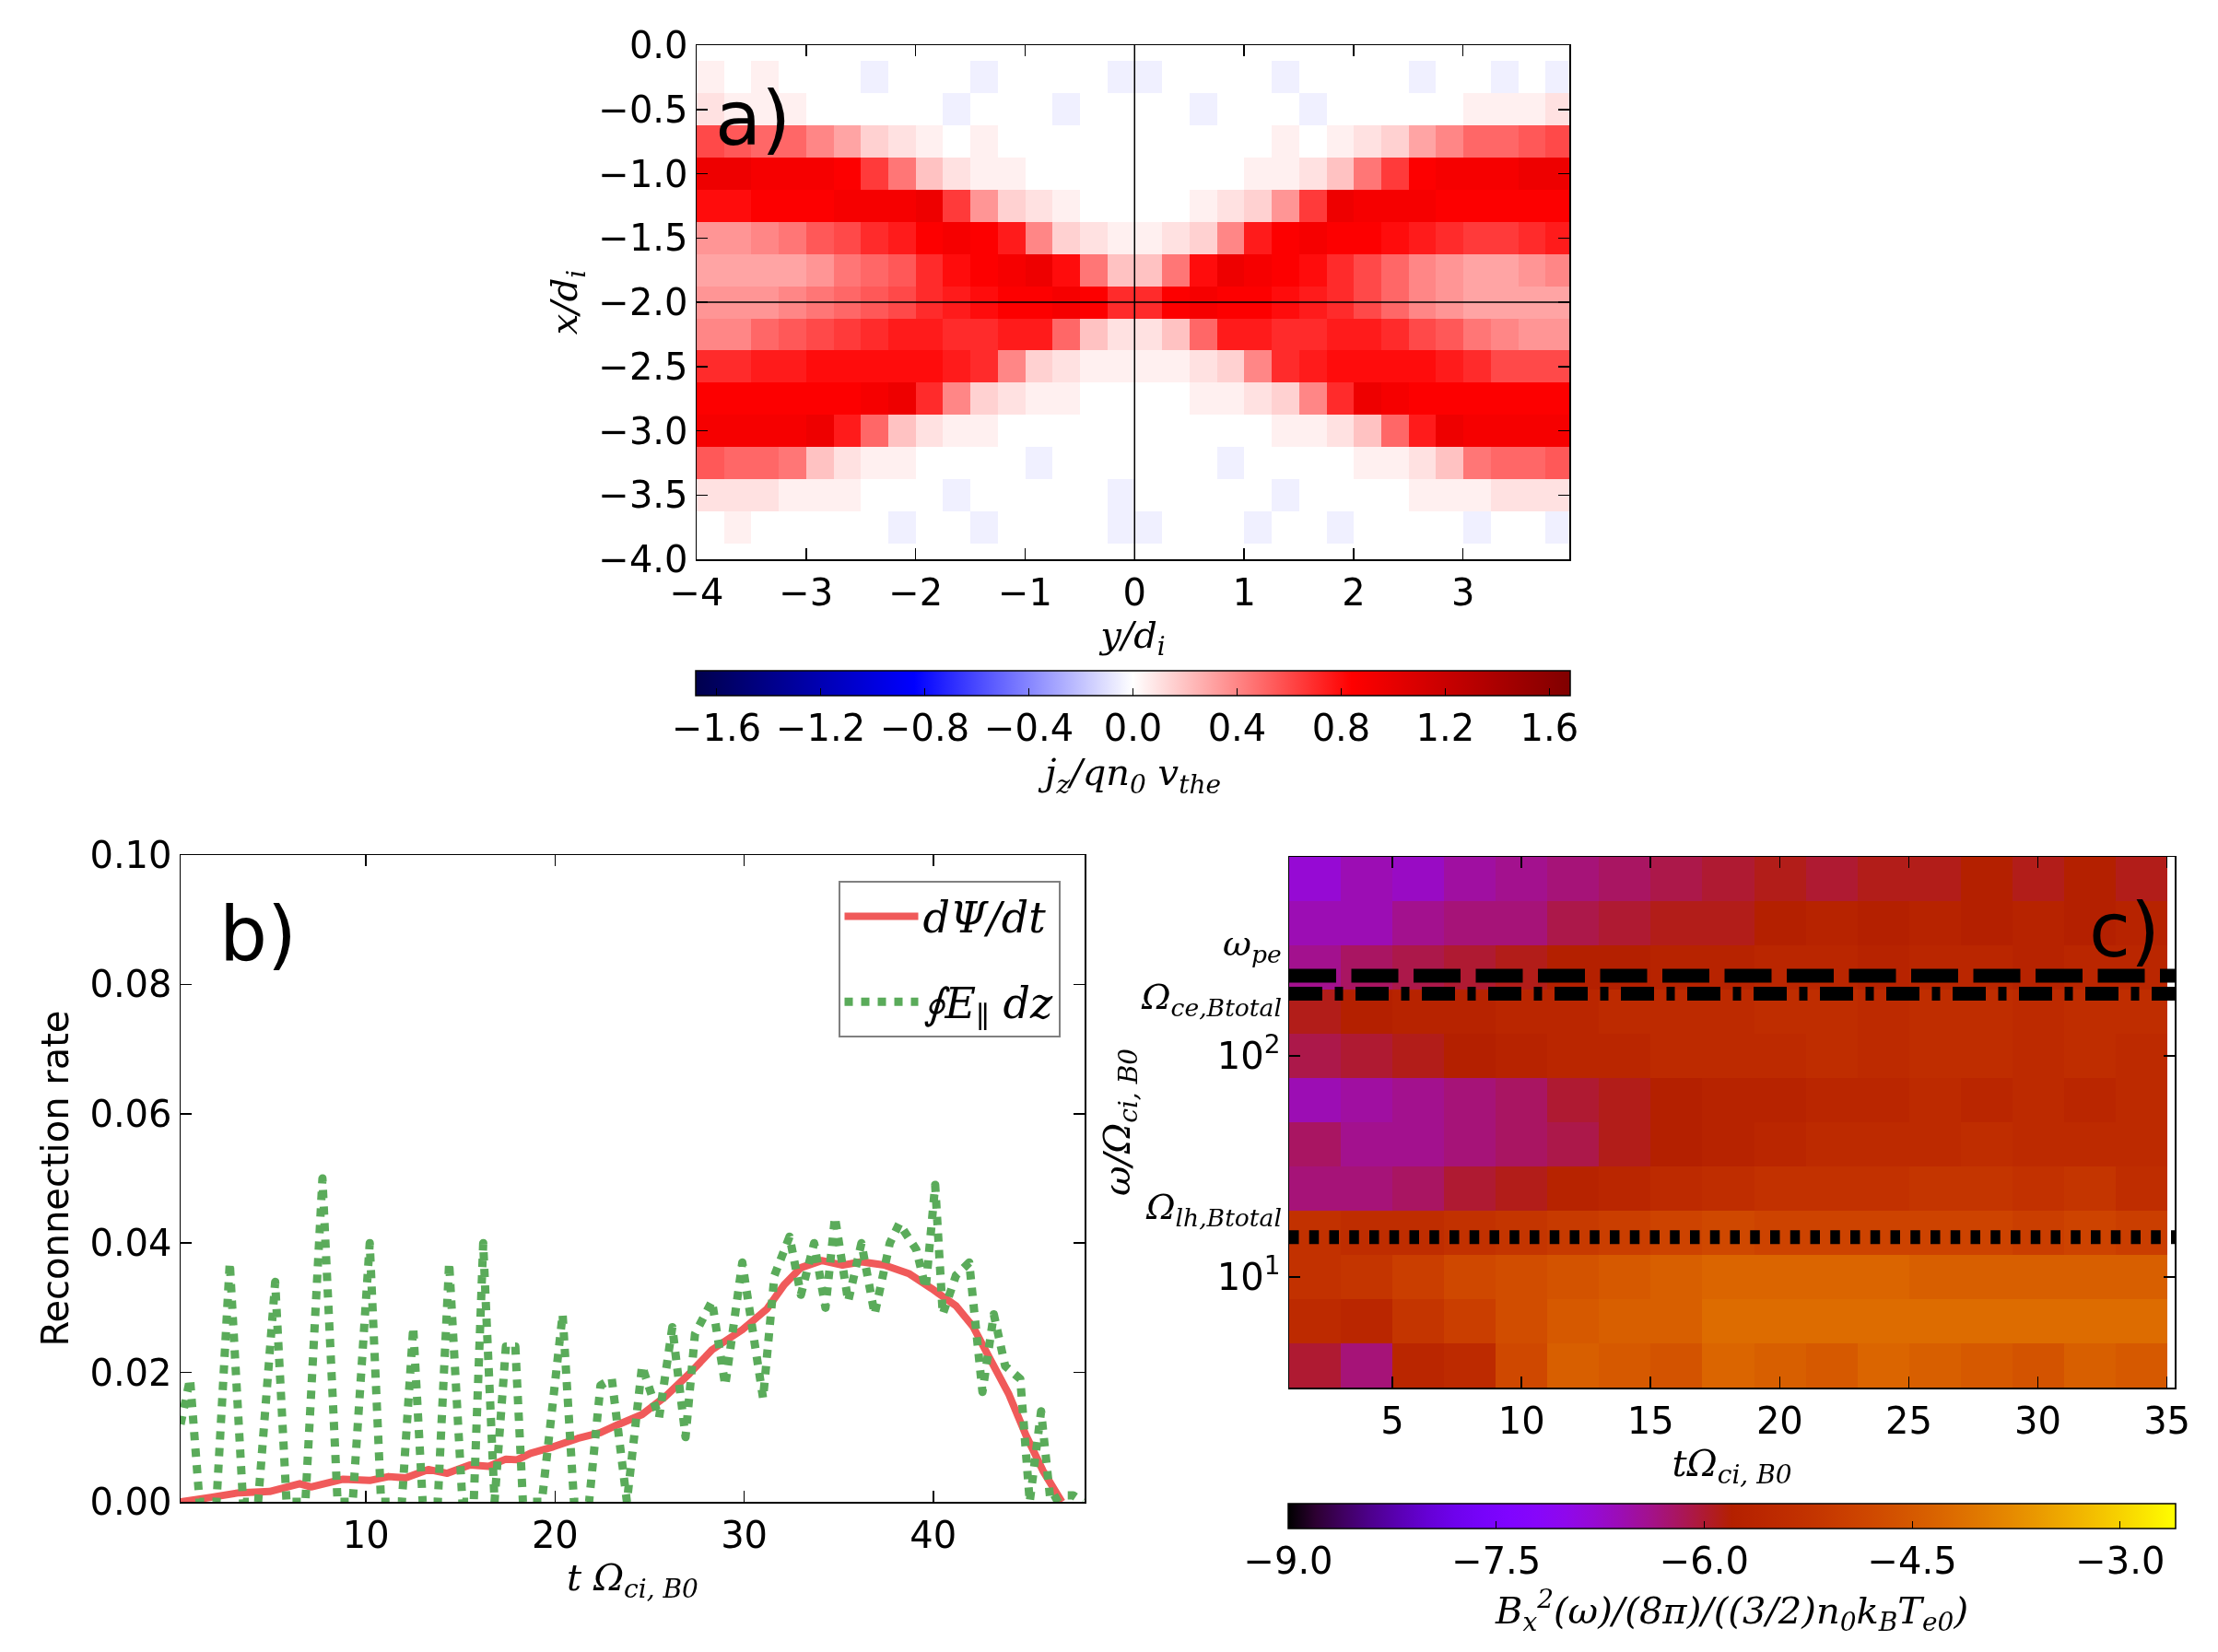 Image resolution: width=2218 pixels, height=1652 pixels. Describe the element at coordinates (1496, 1562) in the screenshot. I see `color-bar-label: −7.5` at that location.